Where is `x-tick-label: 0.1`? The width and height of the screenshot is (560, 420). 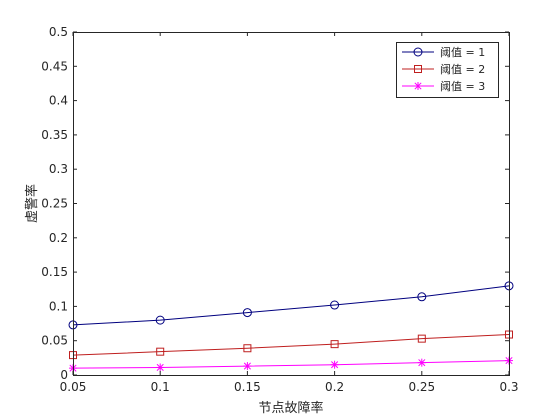 x-tick-label: 0.1 is located at coordinates (160, 387).